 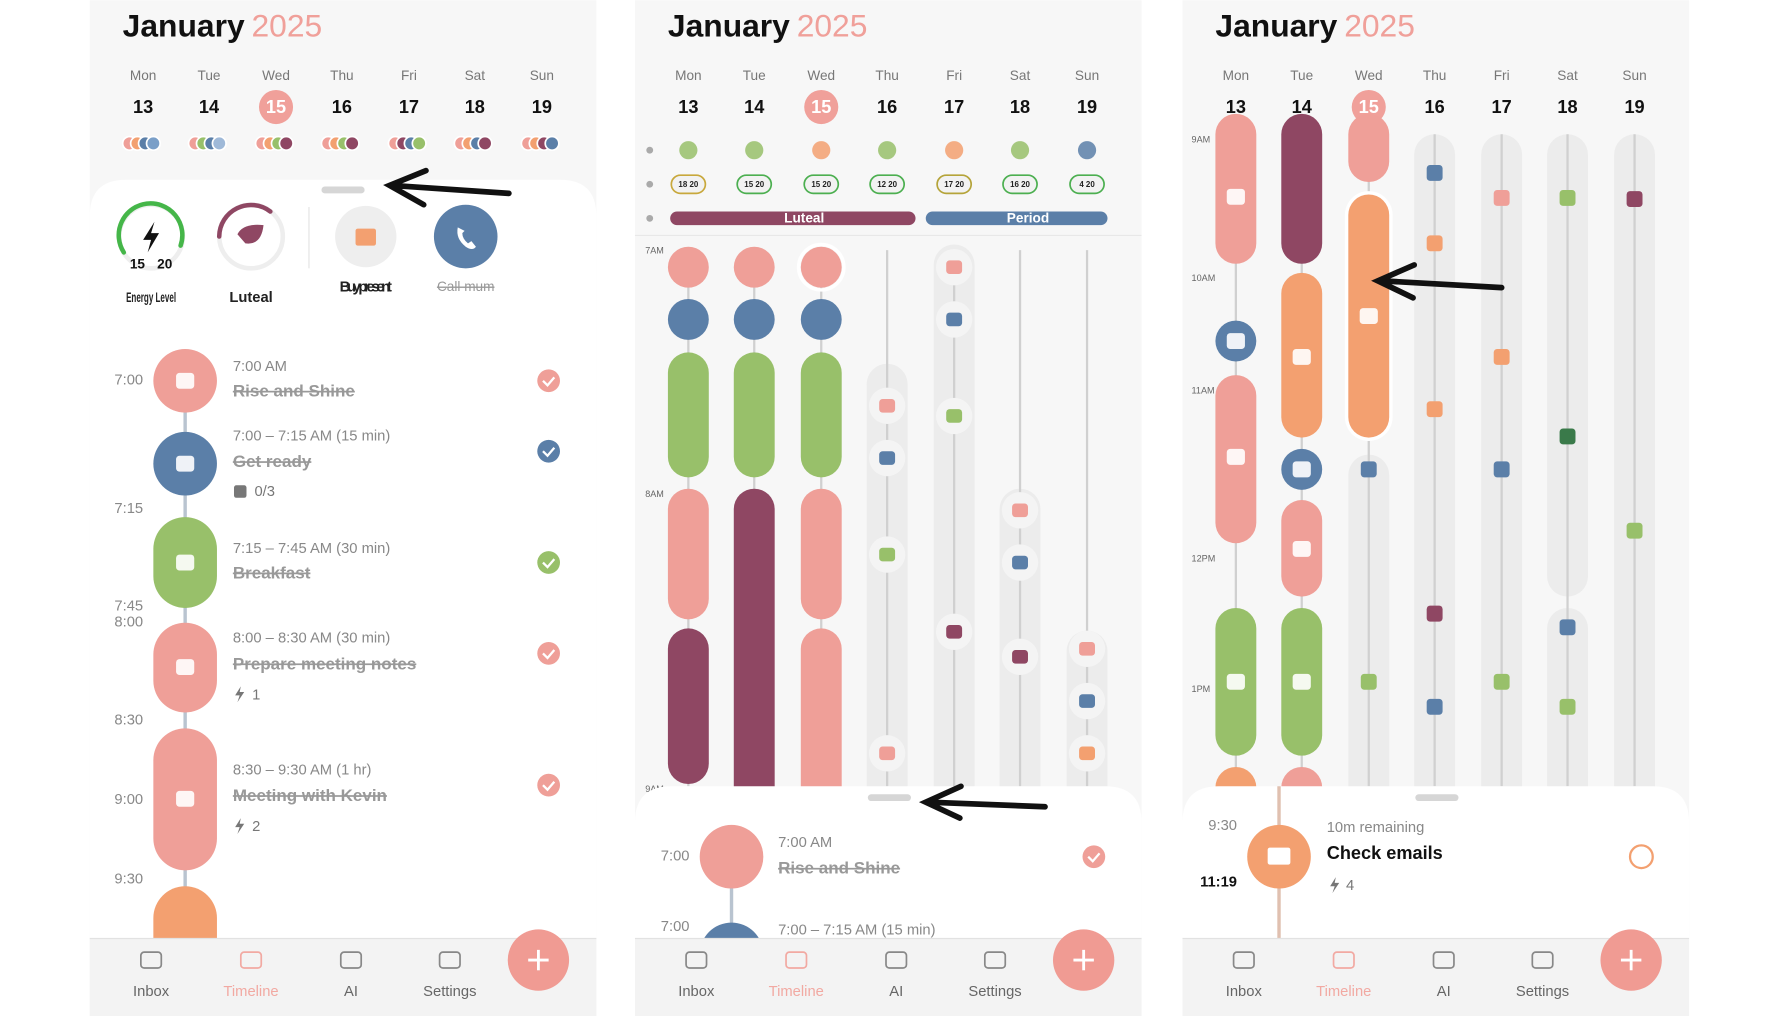 What do you see at coordinates (796, 992) in the screenshot?
I see `nav-item: Timeline` at bounding box center [796, 992].